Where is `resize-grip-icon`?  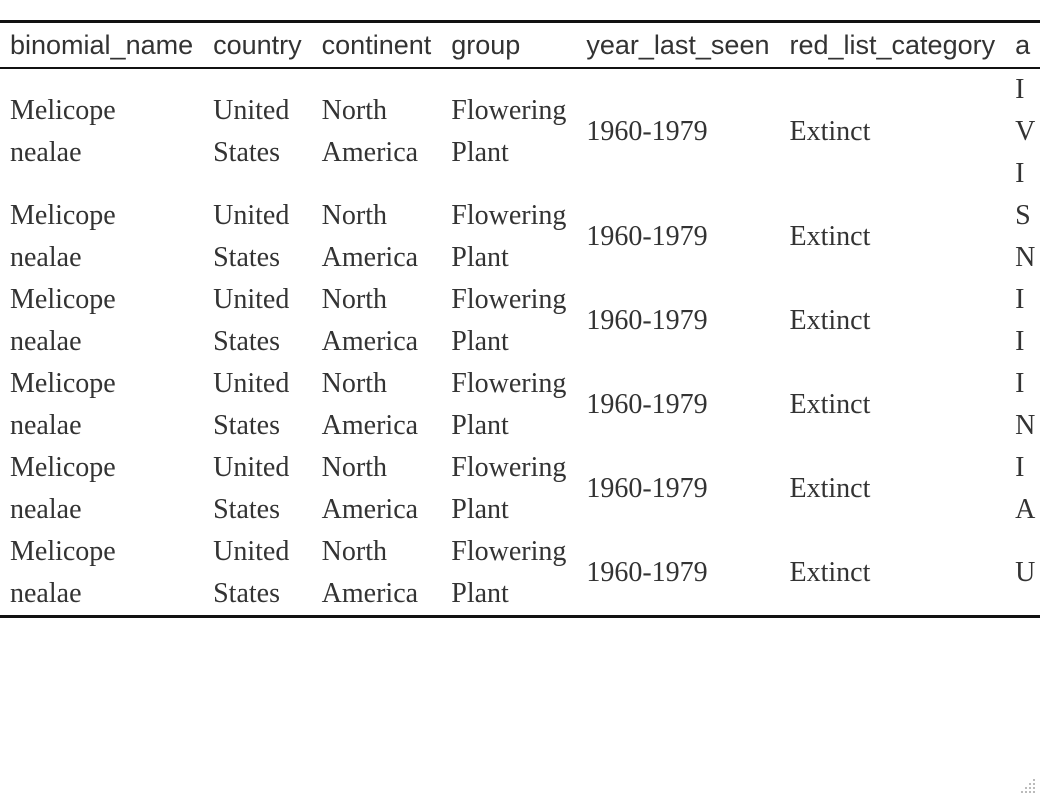
resize-grip-icon is located at coordinates (1027, 785).